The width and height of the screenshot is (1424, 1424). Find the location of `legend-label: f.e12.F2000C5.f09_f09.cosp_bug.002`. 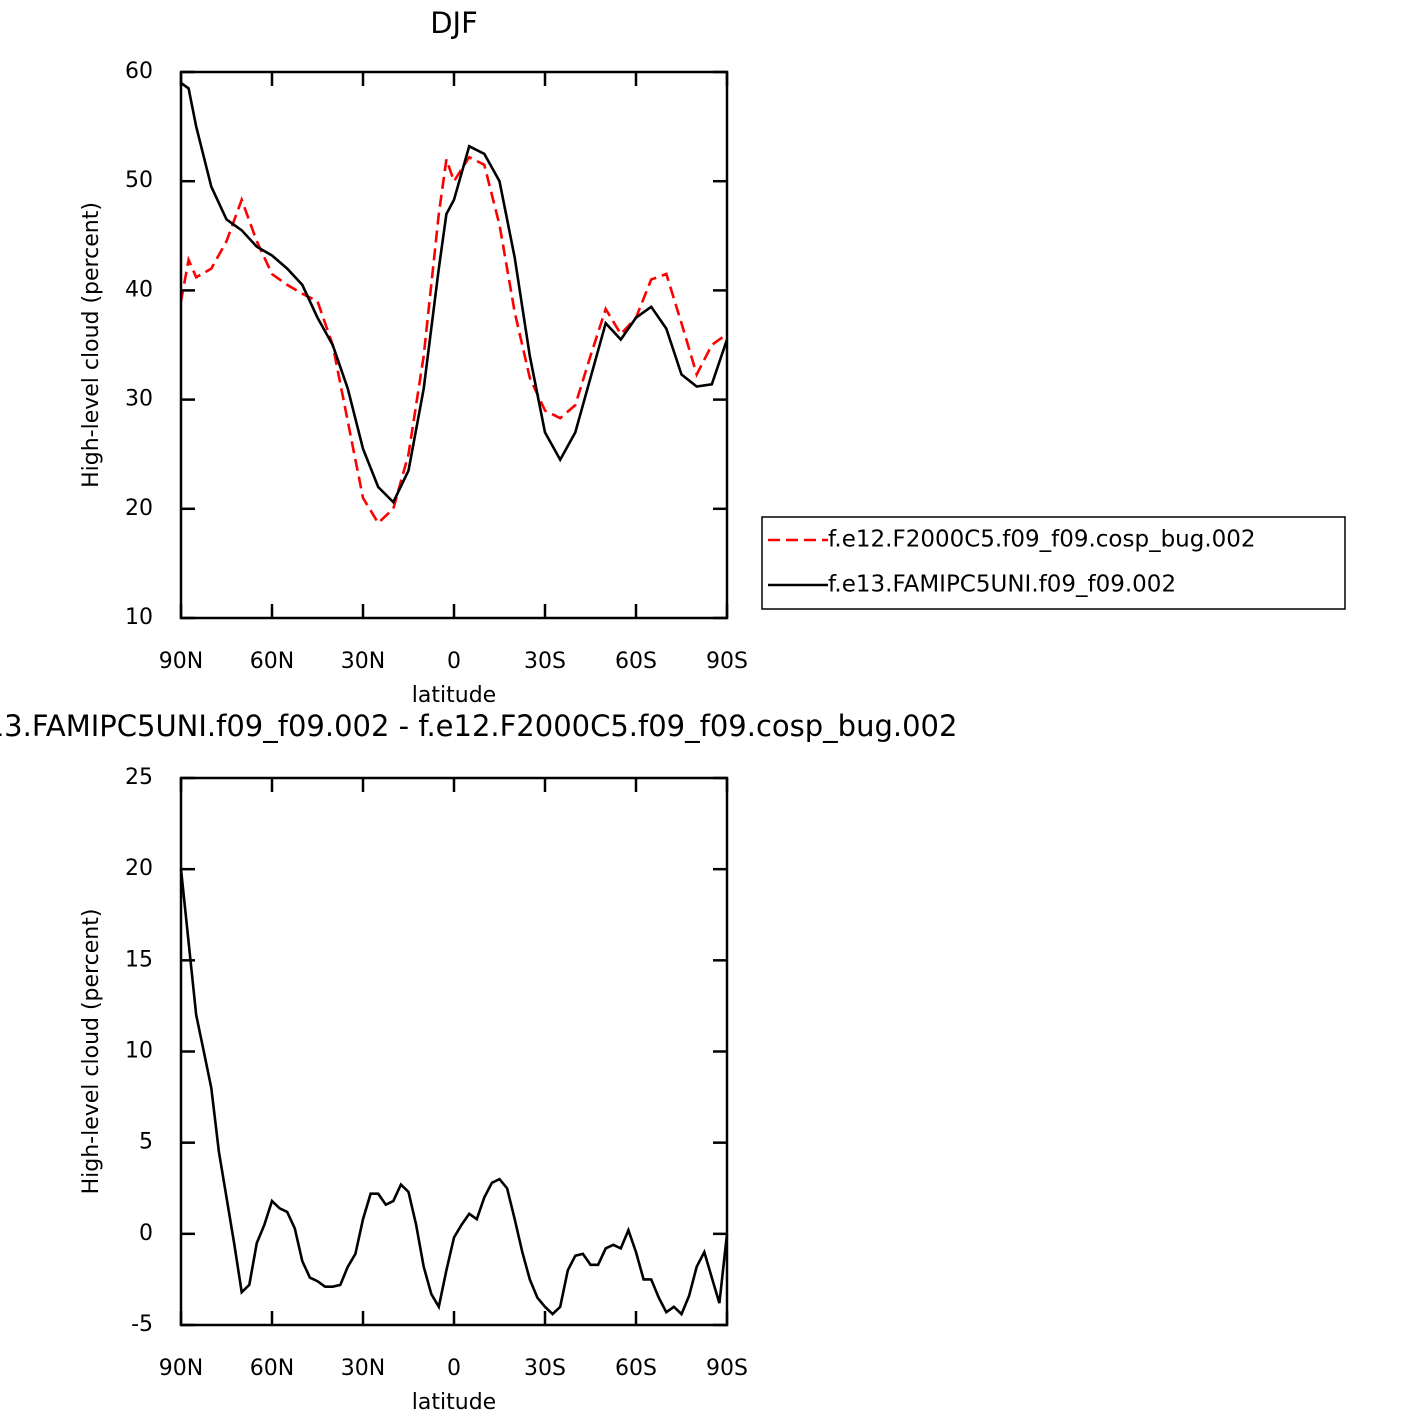

legend-label: f.e12.F2000C5.f09_f09.cosp_bug.002 is located at coordinates (1042, 540).